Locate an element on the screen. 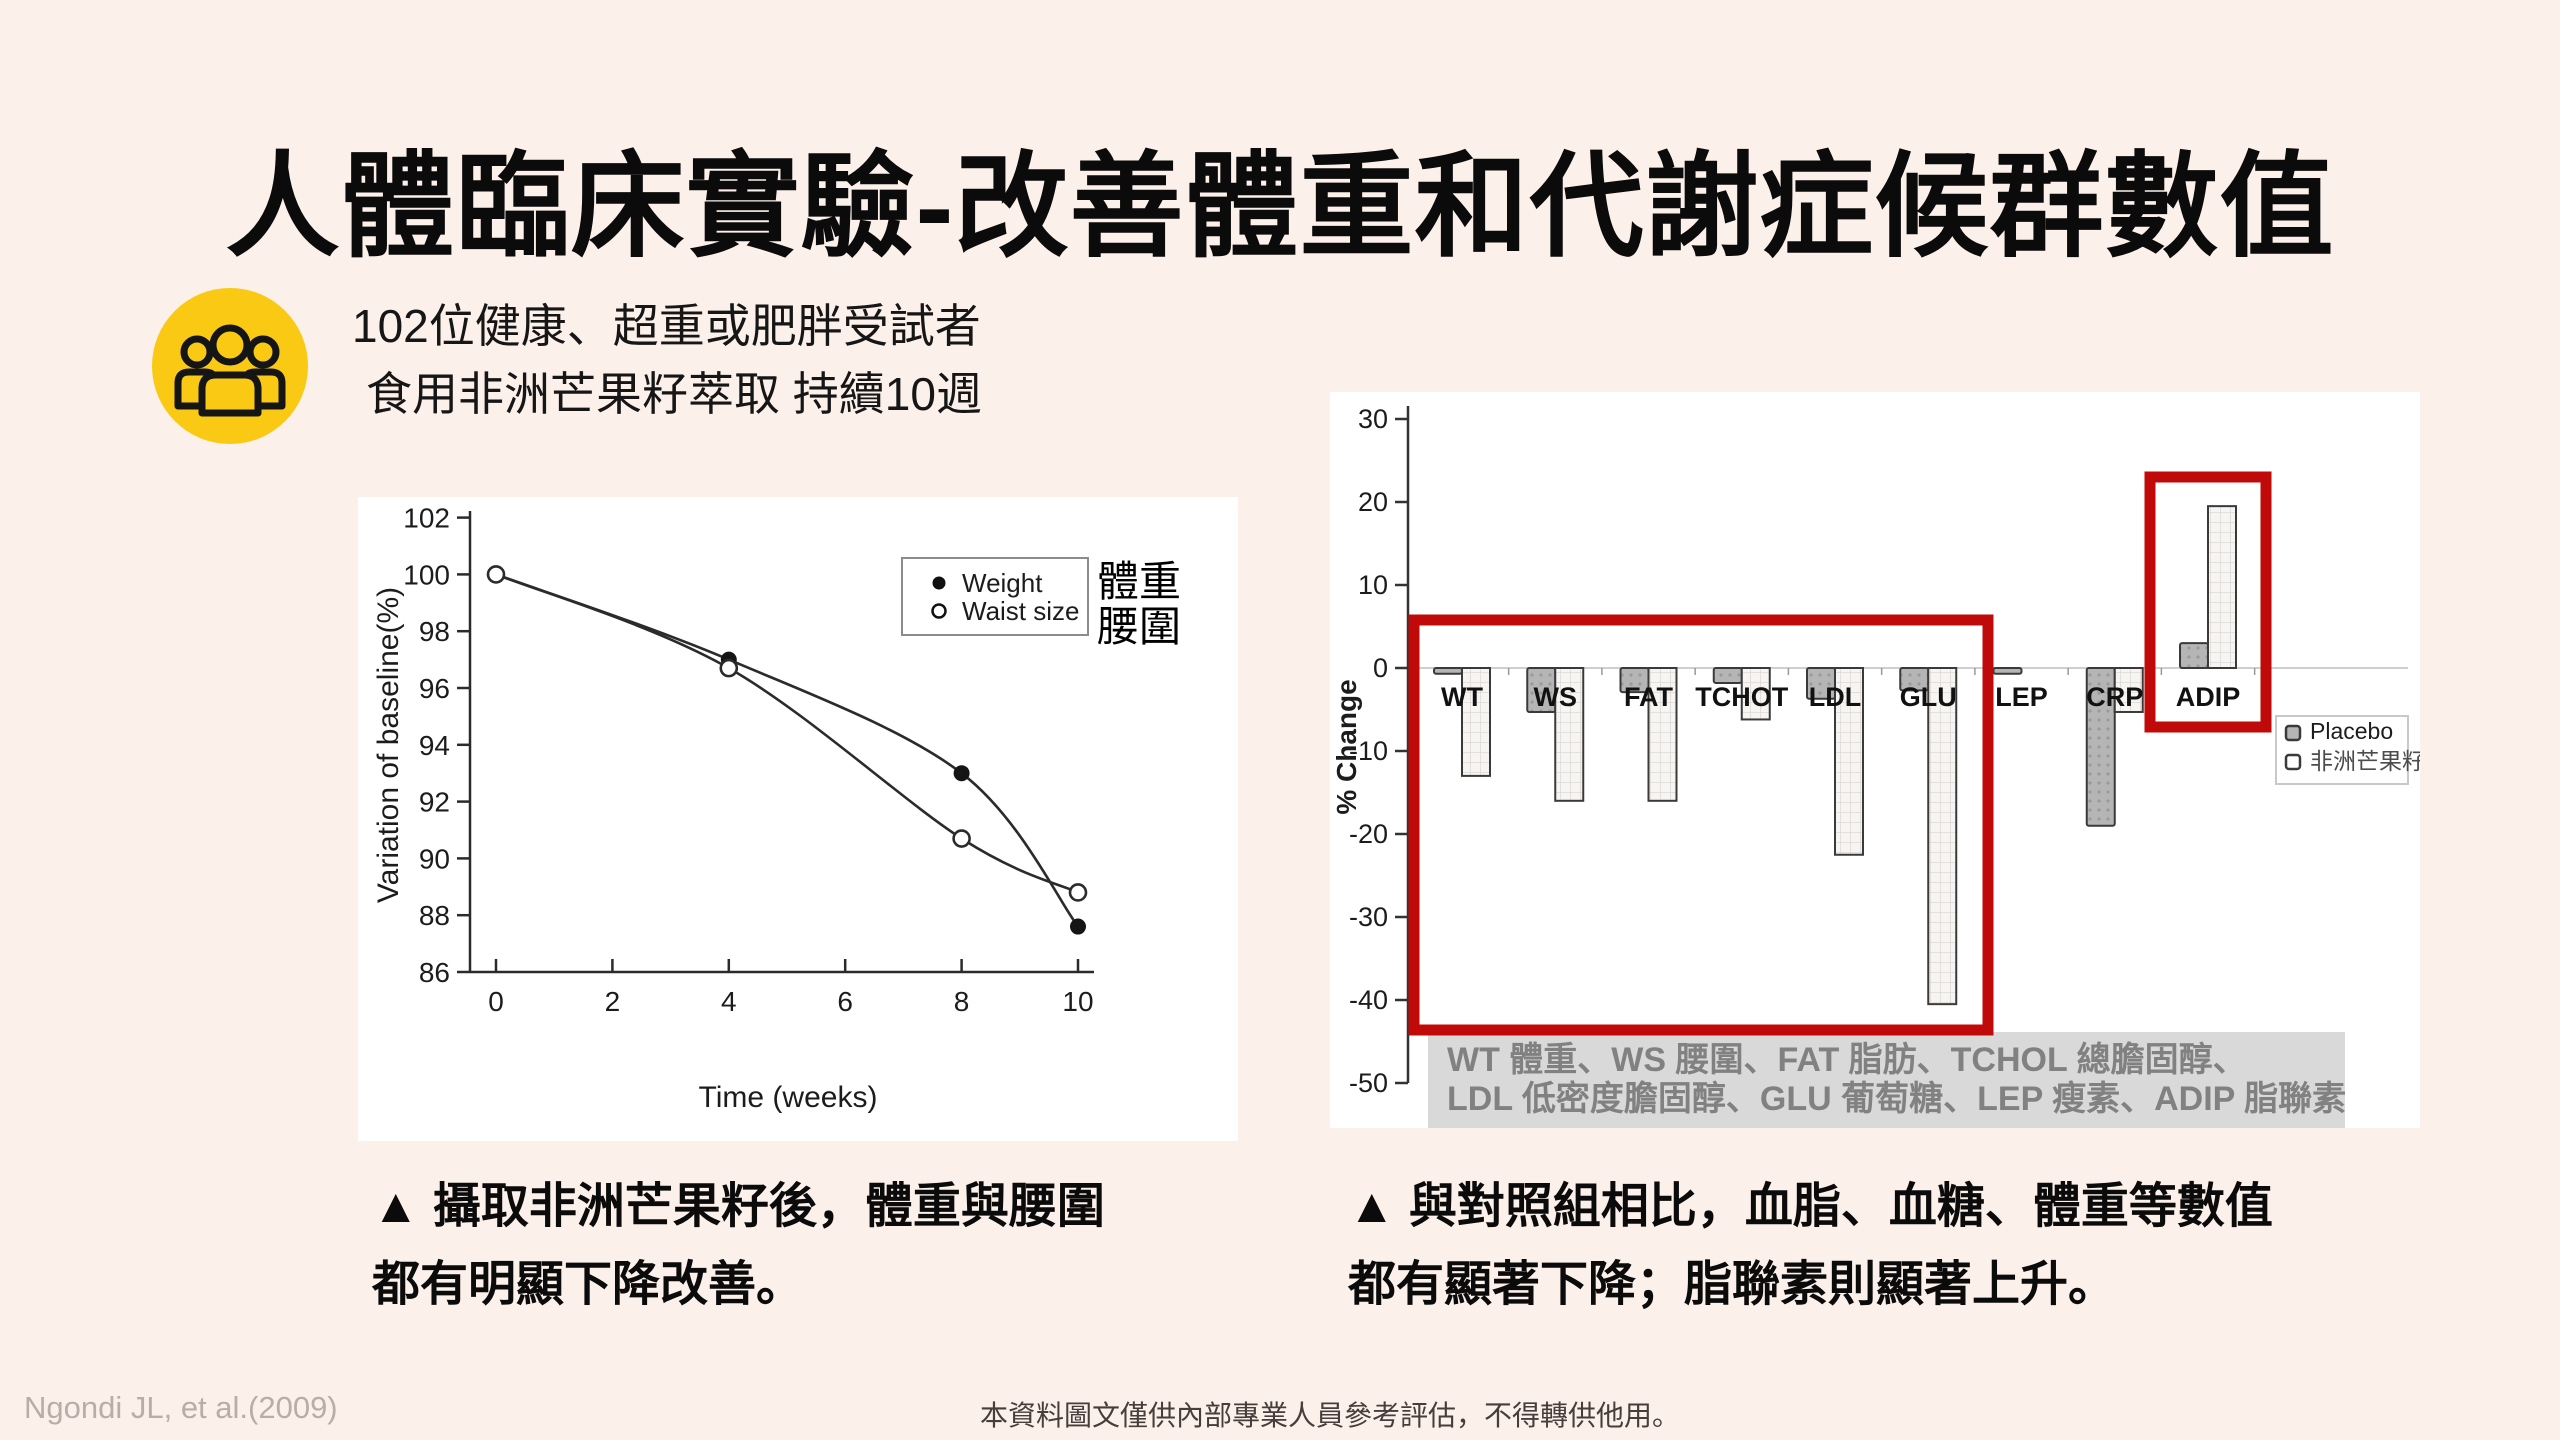 Image resolution: width=2560 pixels, height=1440 pixels. svg-text: 102 is located at coordinates (426, 518).